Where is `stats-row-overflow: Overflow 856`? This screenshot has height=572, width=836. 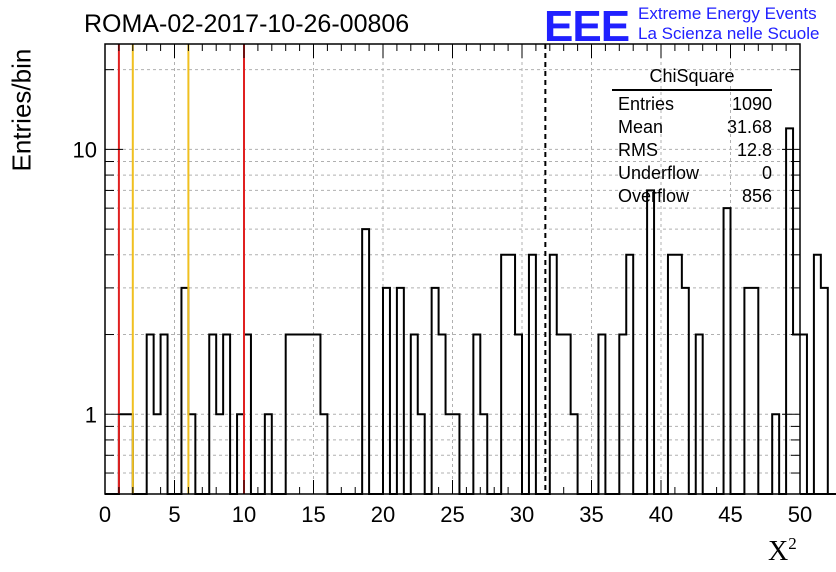
stats-row-overflow: Overflow 856 is located at coordinates (692, 196).